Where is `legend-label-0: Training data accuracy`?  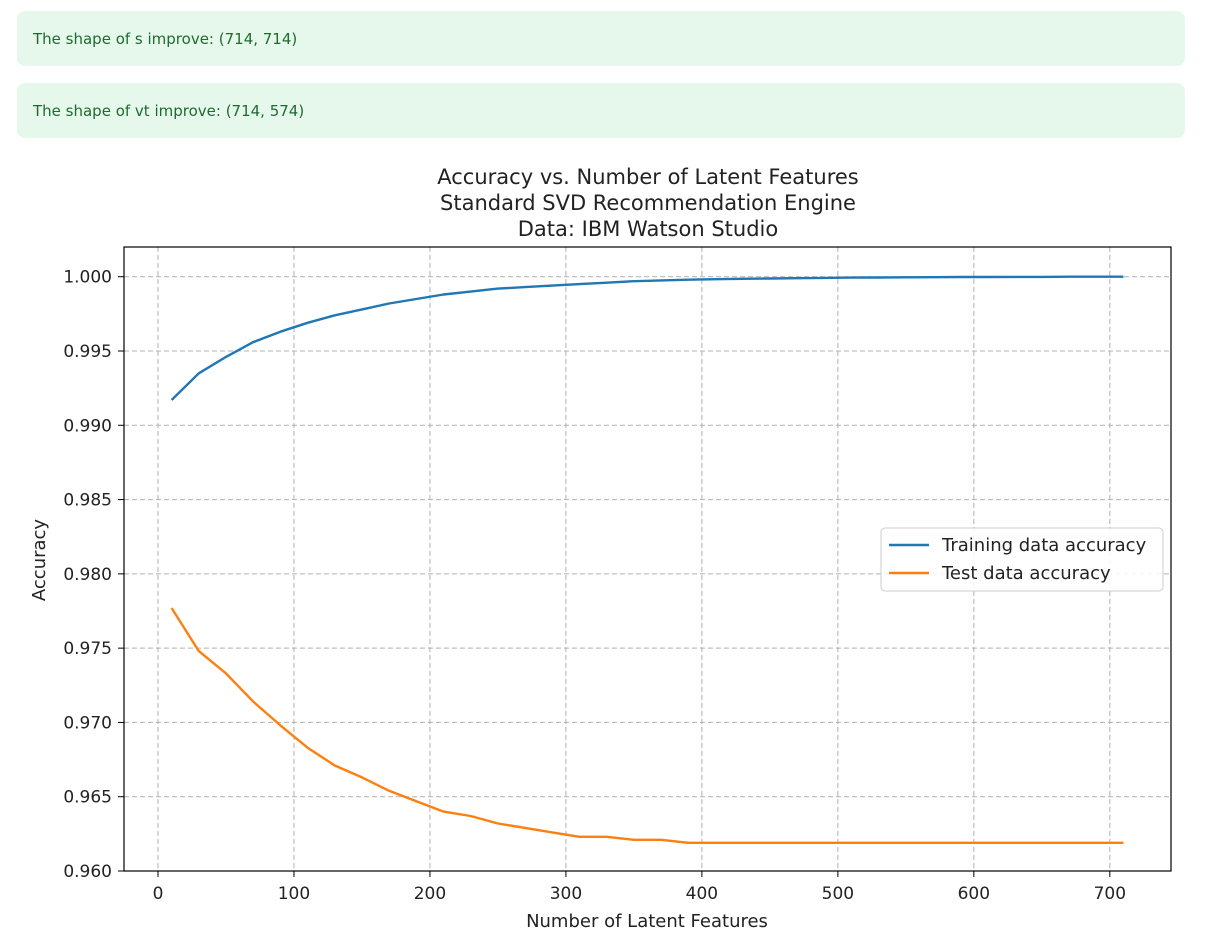 legend-label-0: Training data accuracy is located at coordinates (1044, 545).